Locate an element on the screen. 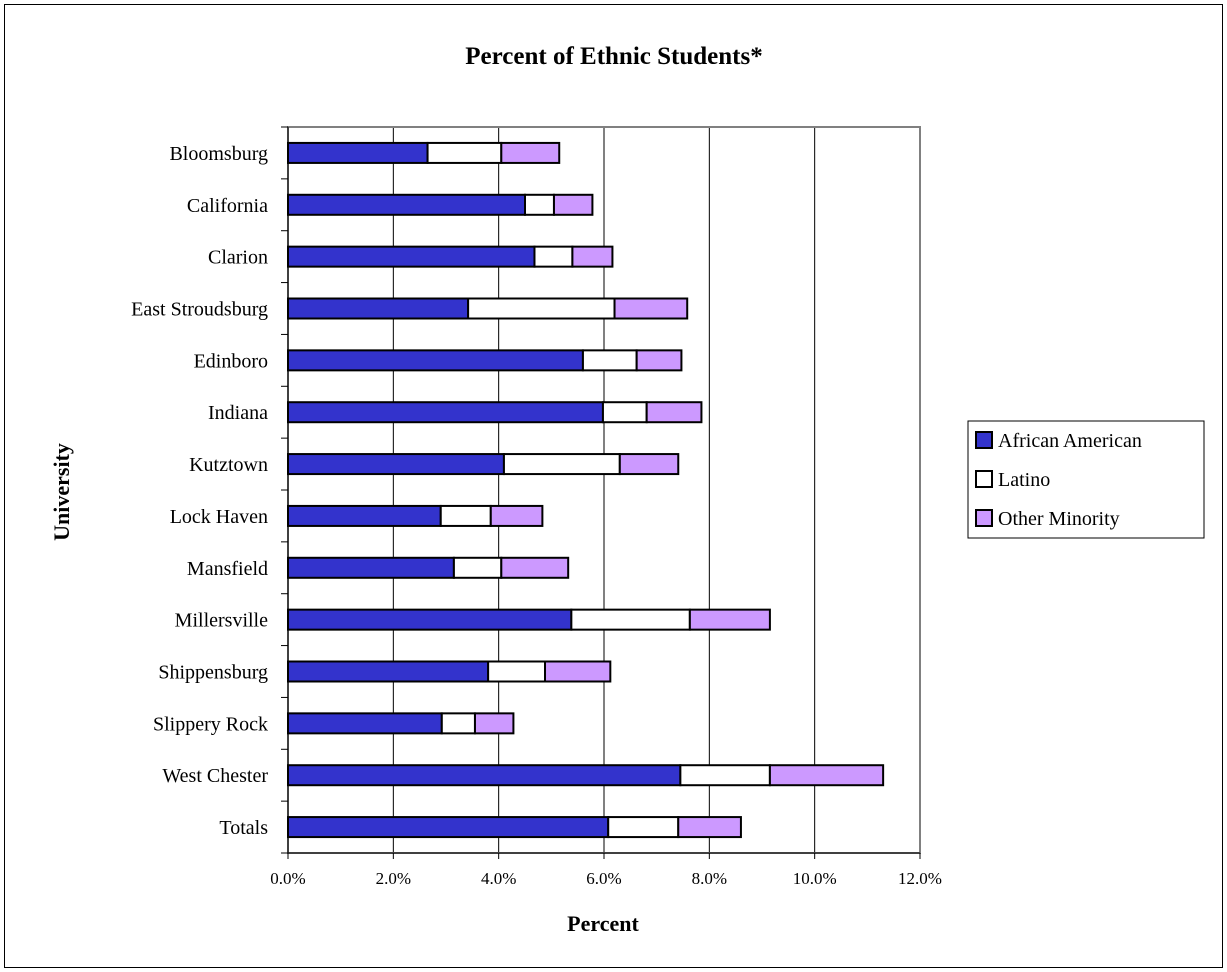  legend-box is located at coordinates (1086, 479).